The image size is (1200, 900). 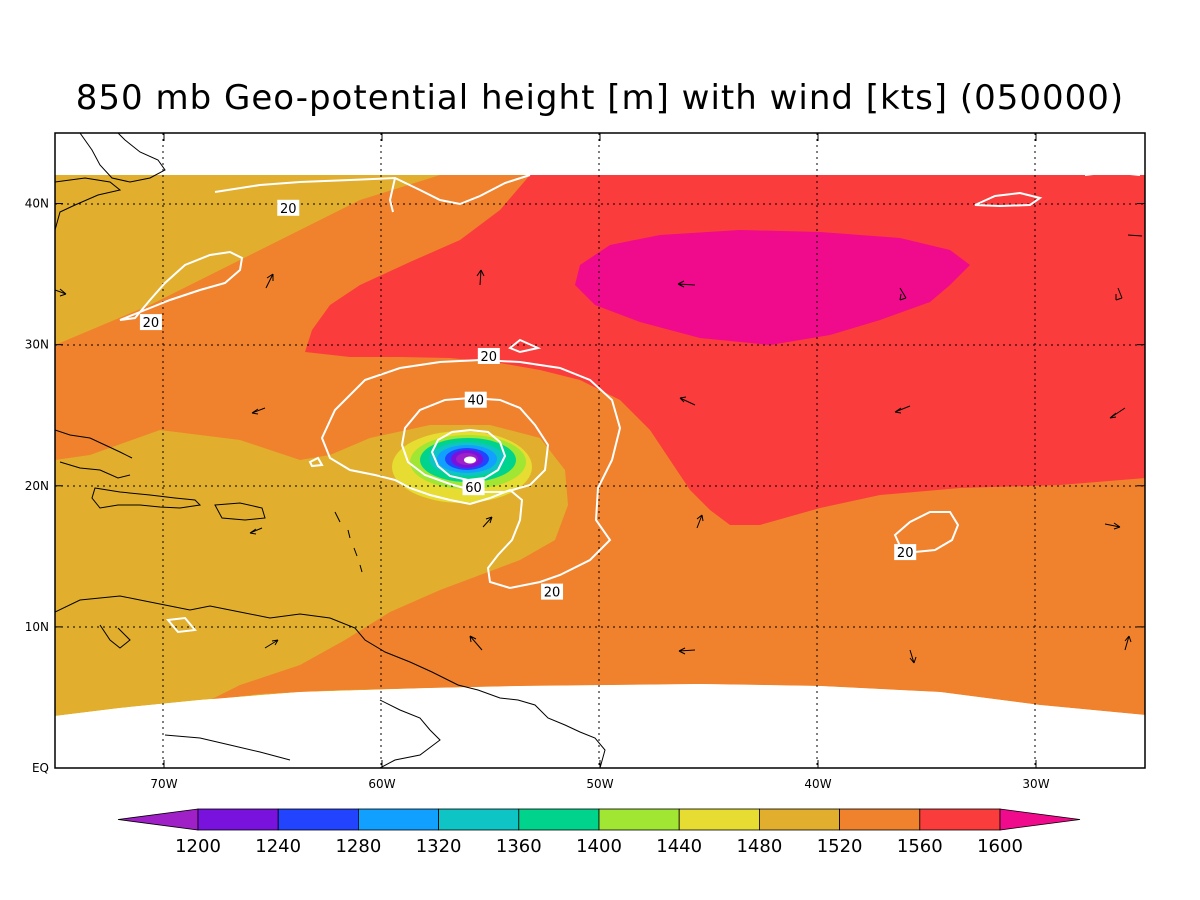 I want to click on no-data-bottom, so click(x=600, y=726).